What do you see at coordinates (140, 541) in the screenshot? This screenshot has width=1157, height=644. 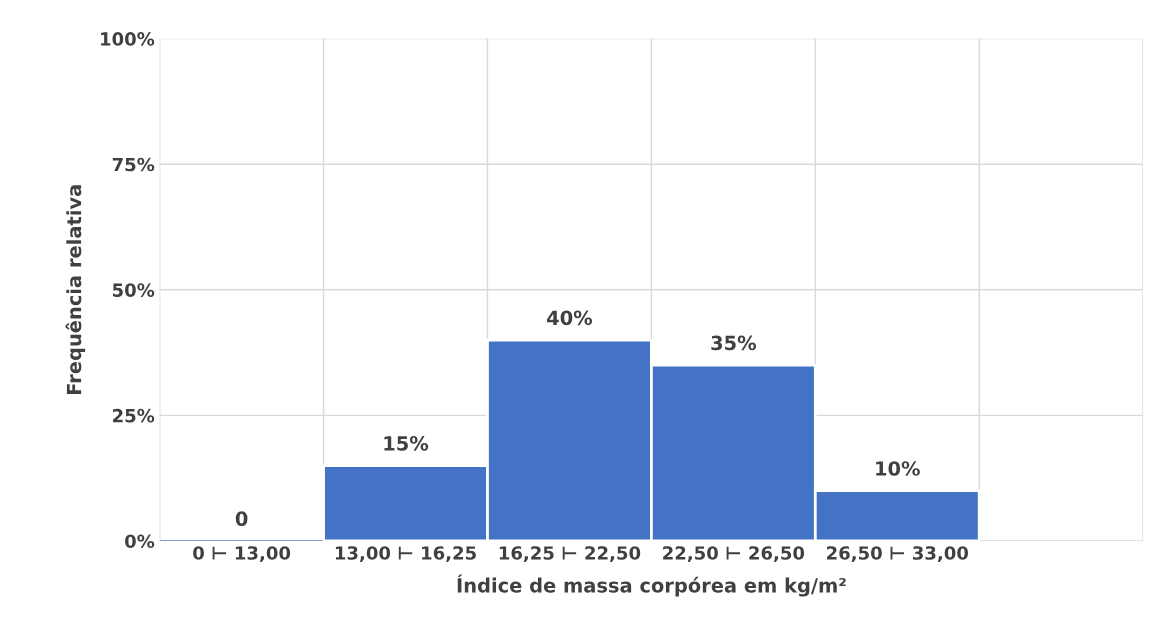 I see `y-tick-label: 0%` at bounding box center [140, 541].